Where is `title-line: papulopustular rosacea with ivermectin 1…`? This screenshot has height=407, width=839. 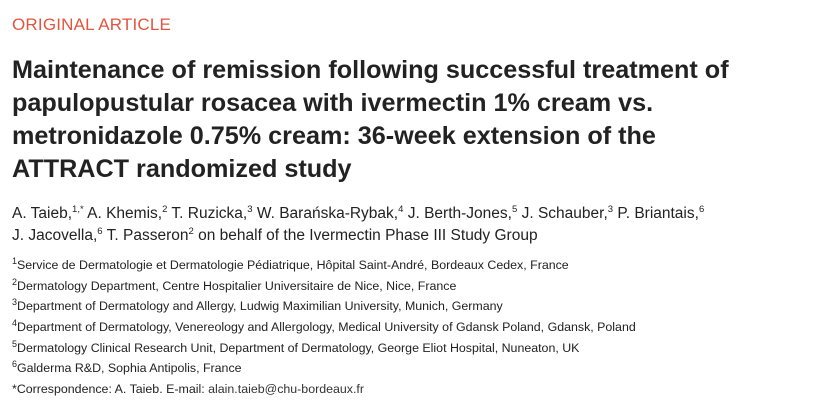 title-line: papulopustular rosacea with ivermectin 1… is located at coordinates (333, 103).